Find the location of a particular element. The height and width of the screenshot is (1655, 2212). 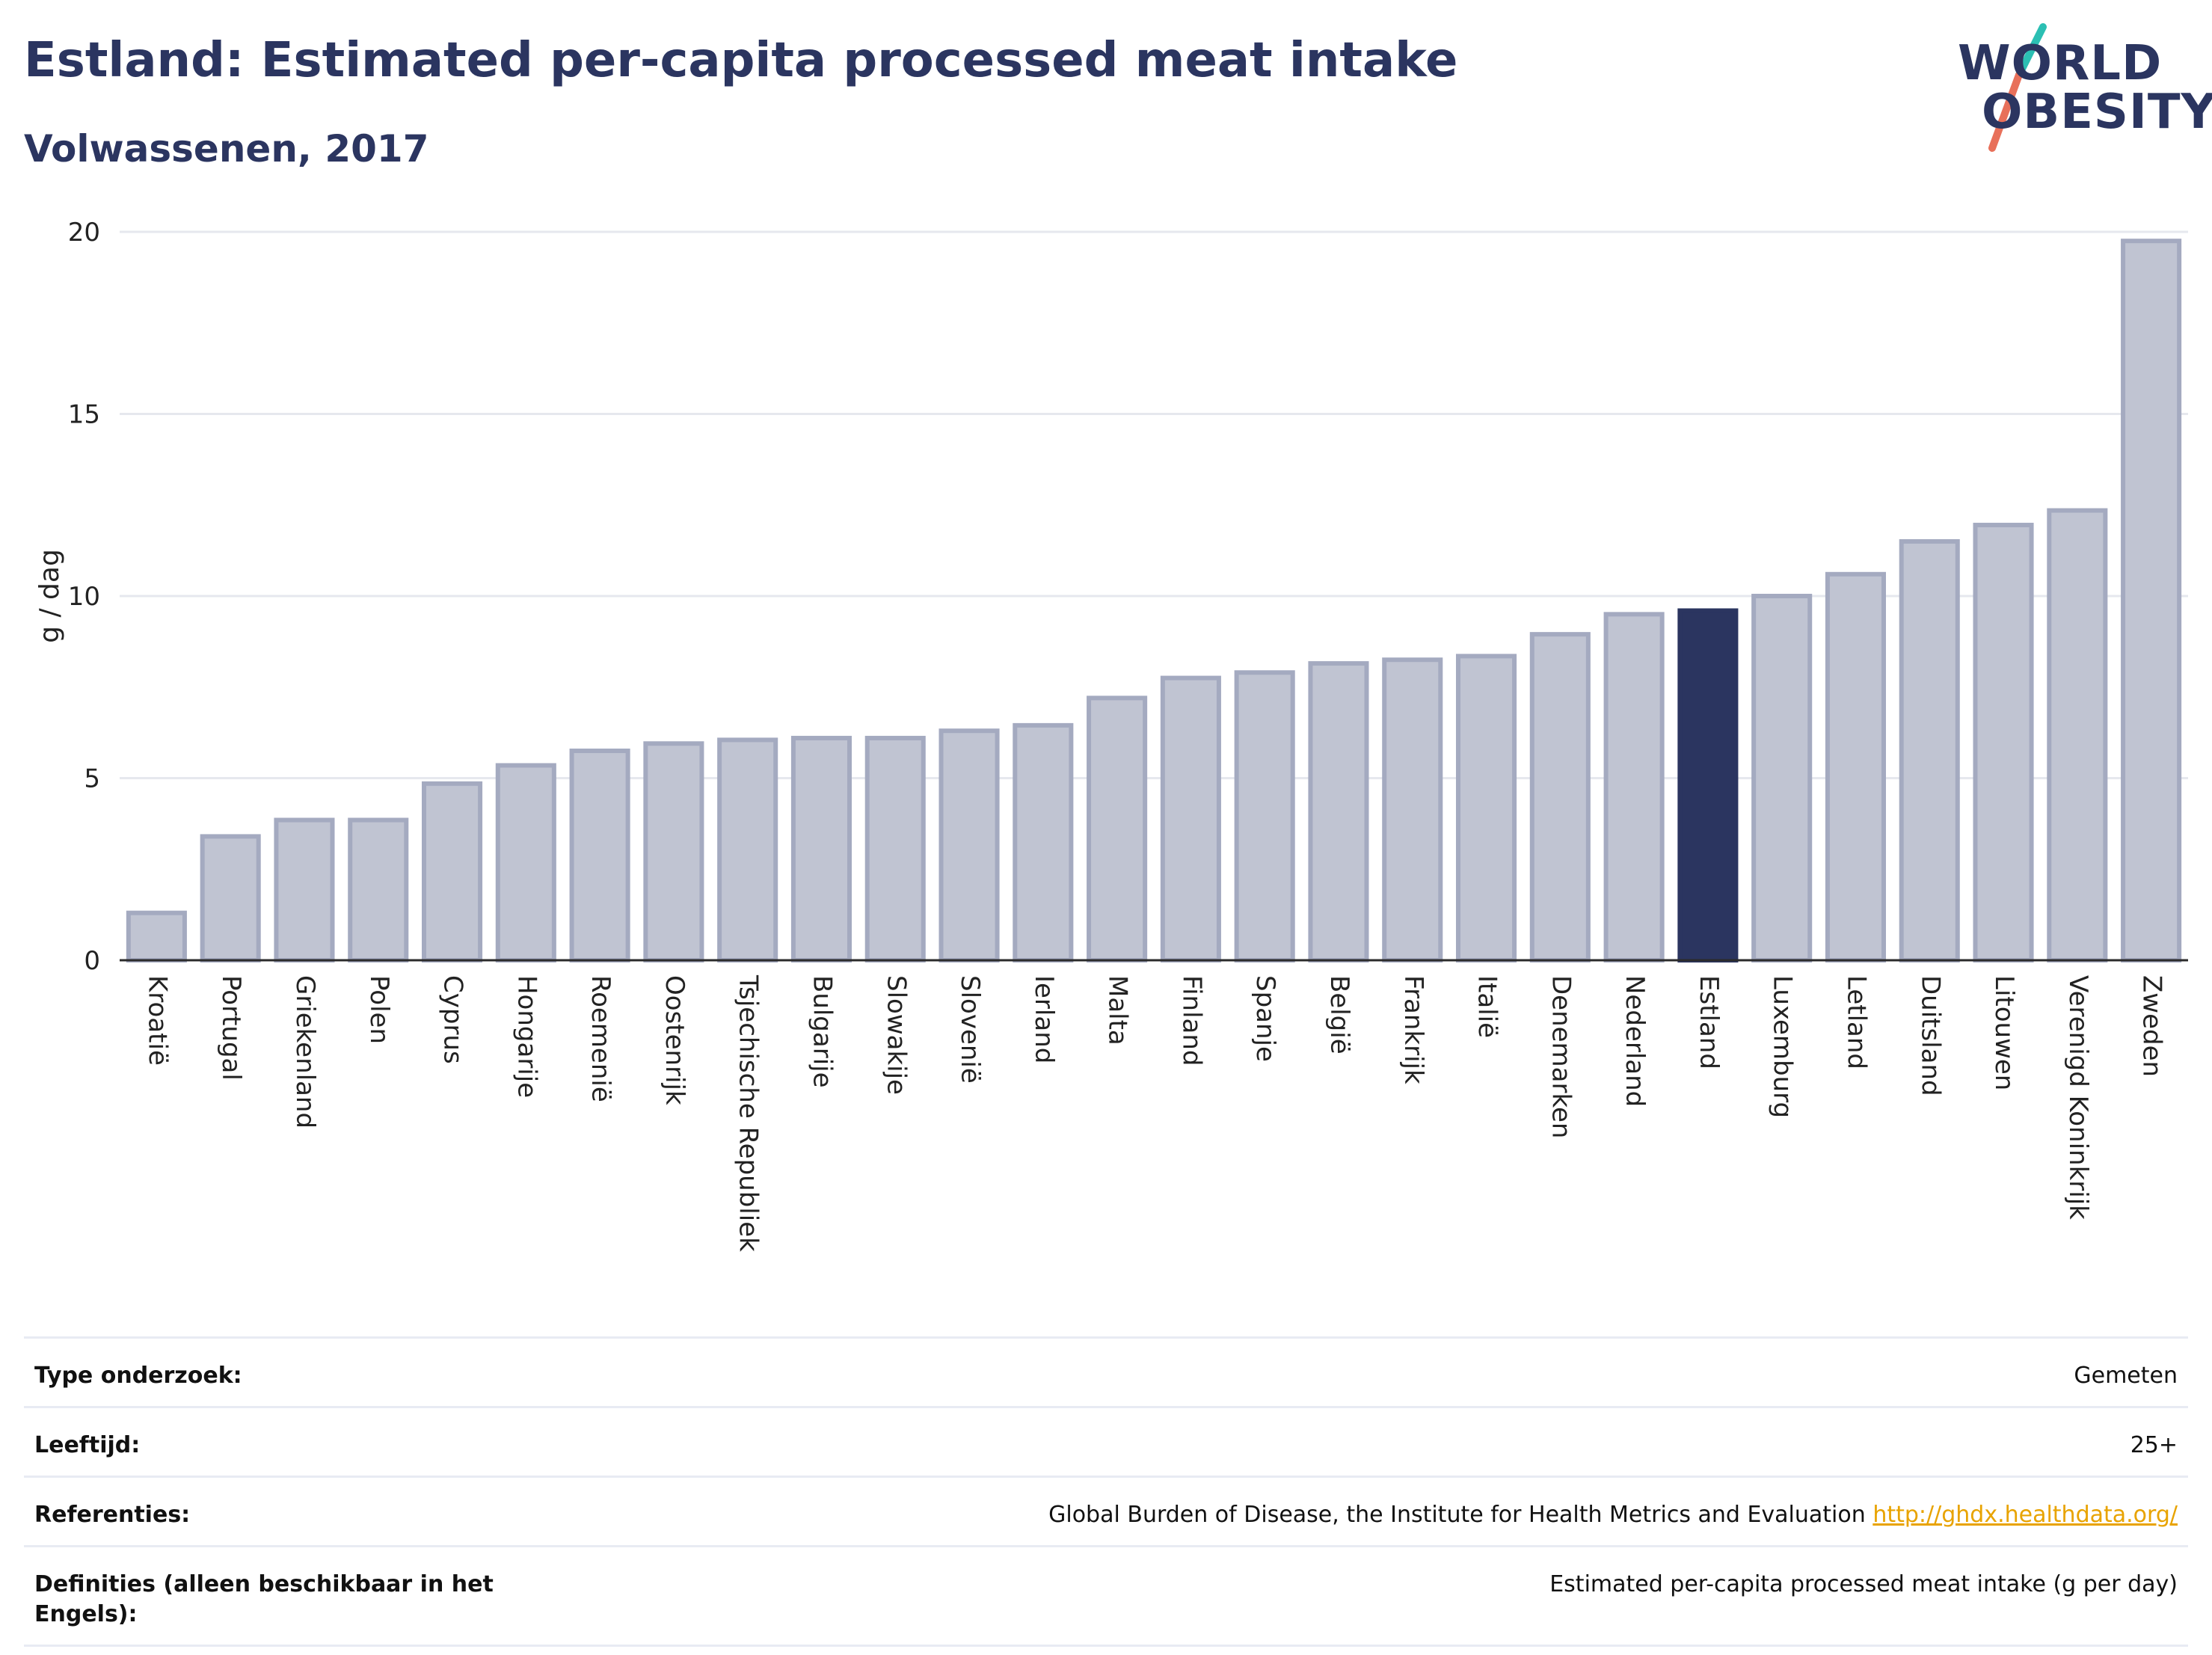

x-tick-label: Oostenrijk is located at coordinates (674, 1040).